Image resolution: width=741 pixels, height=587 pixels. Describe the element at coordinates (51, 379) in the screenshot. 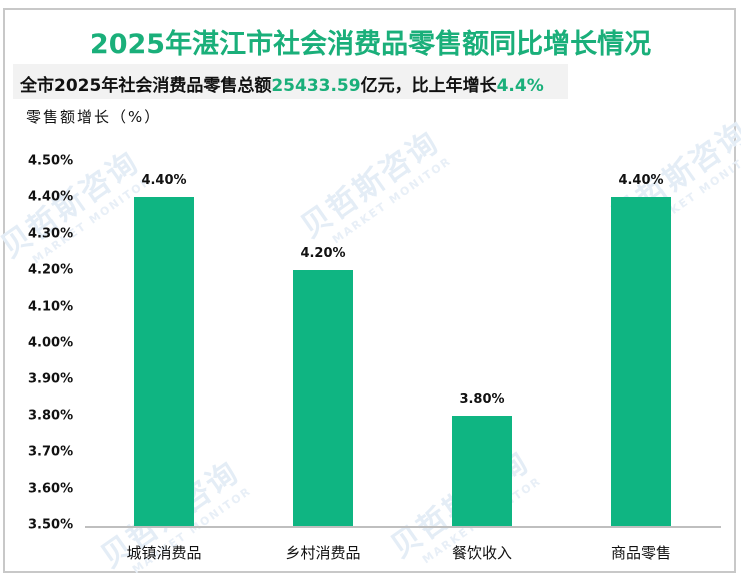

I see `y-tick-label: 3.90%` at that location.